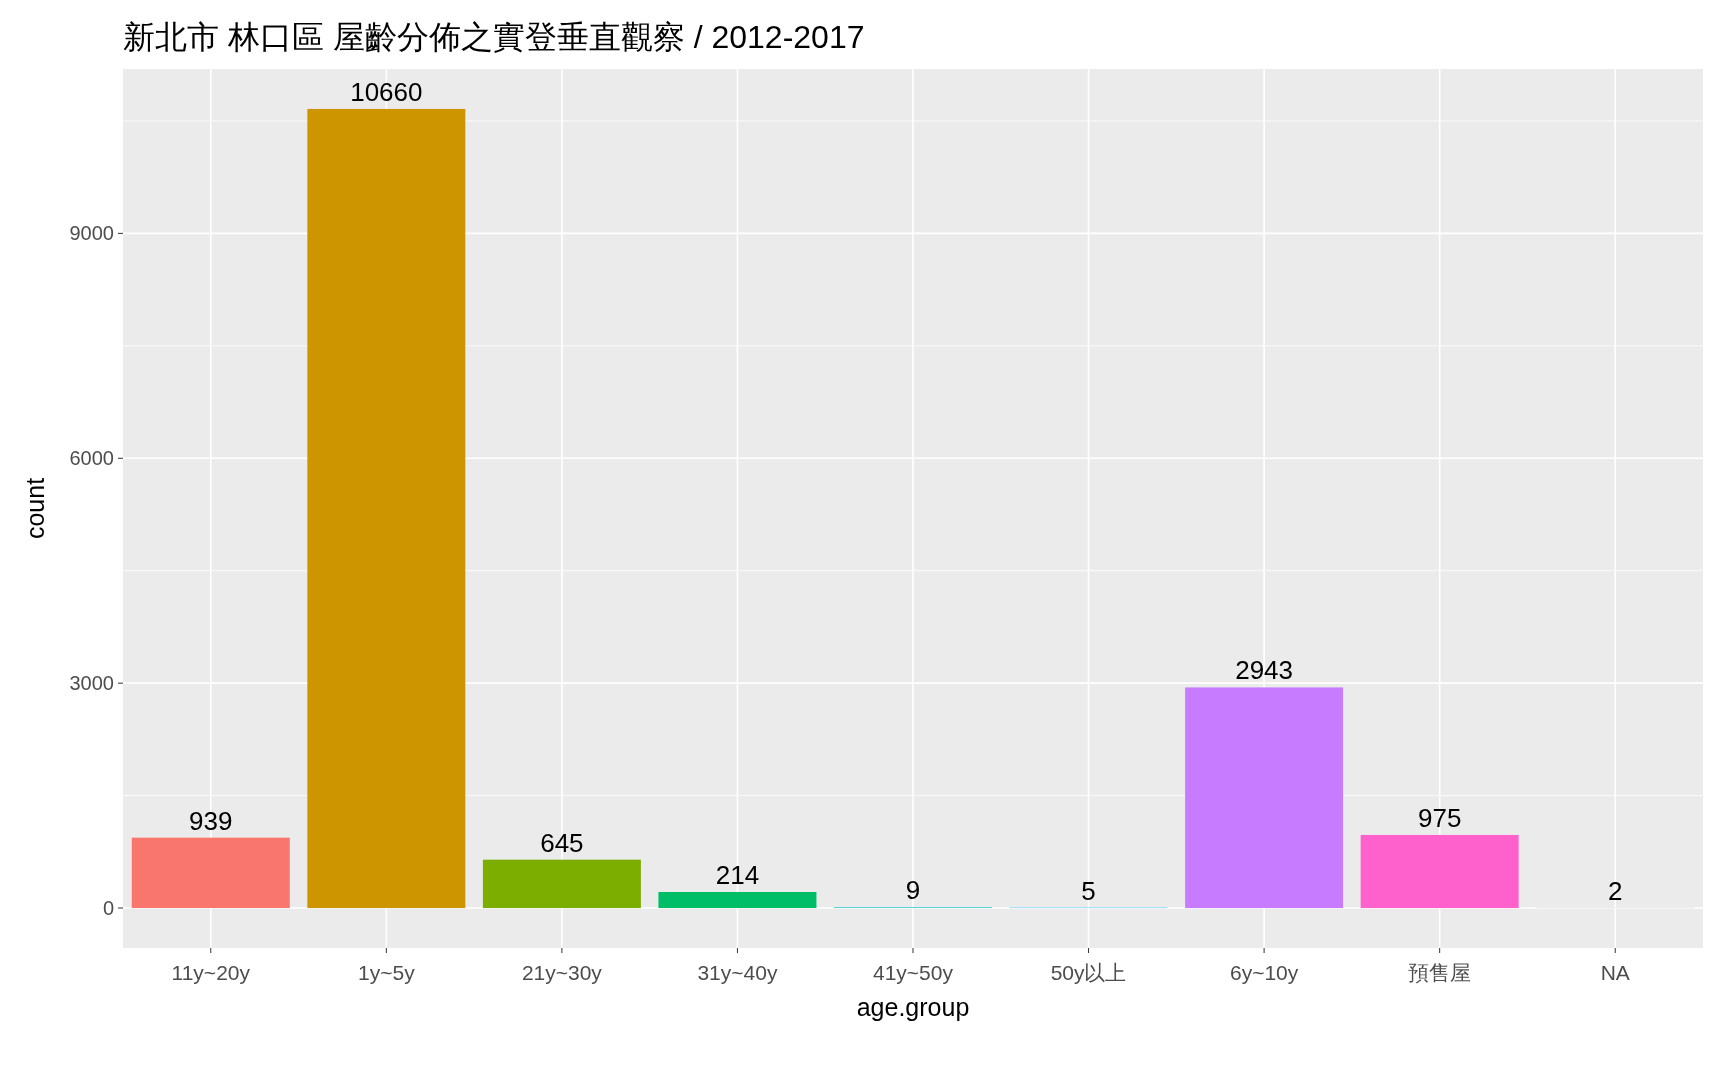 The image size is (1728, 1067). What do you see at coordinates (91, 683) in the screenshot?
I see `y-tick-label: 3000` at bounding box center [91, 683].